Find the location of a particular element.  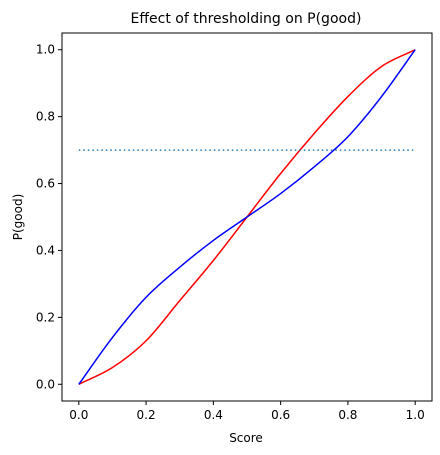

y-tick-label: 0.4 is located at coordinates (45, 250).